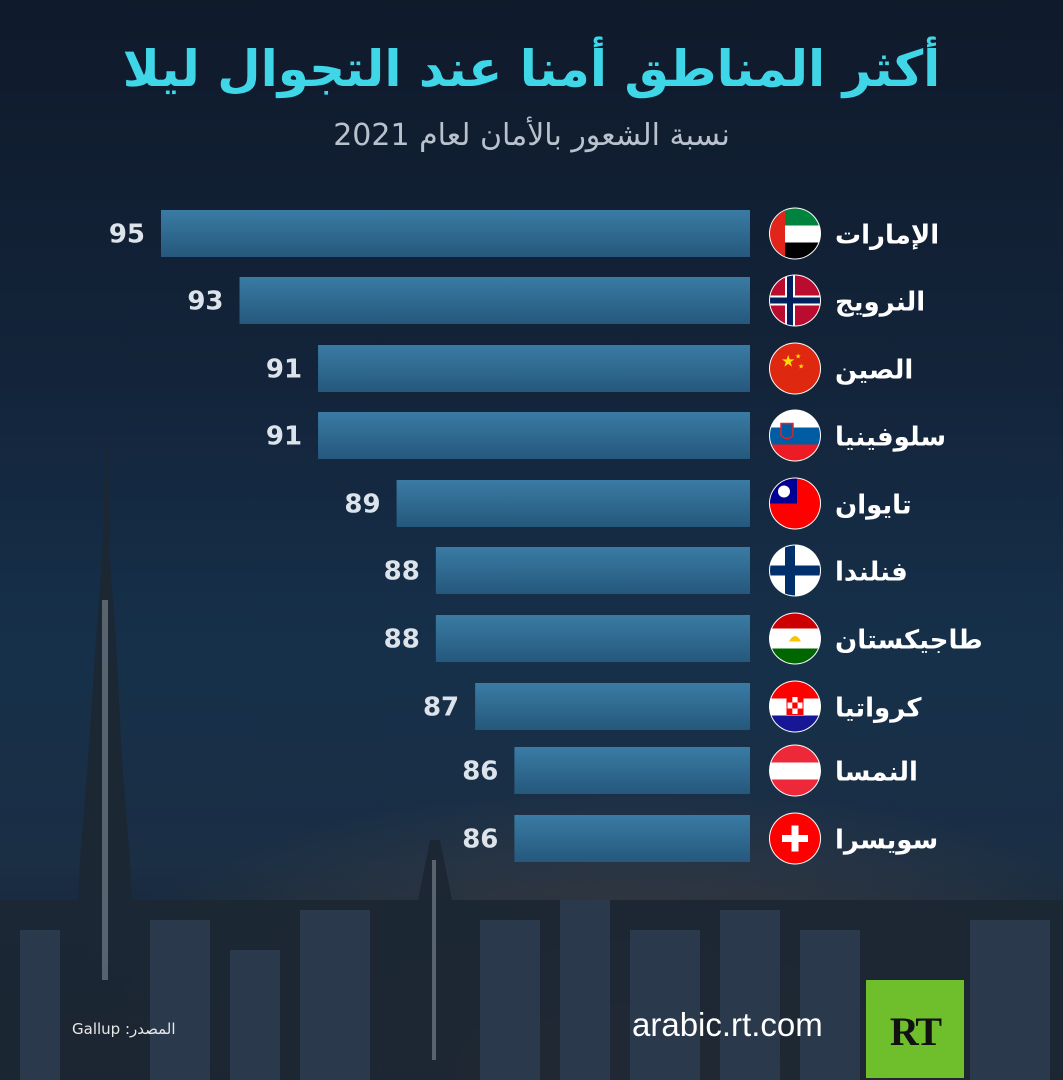 The height and width of the screenshot is (1080, 1063). I want to click on slovenia-flag-icon, so click(795, 435).